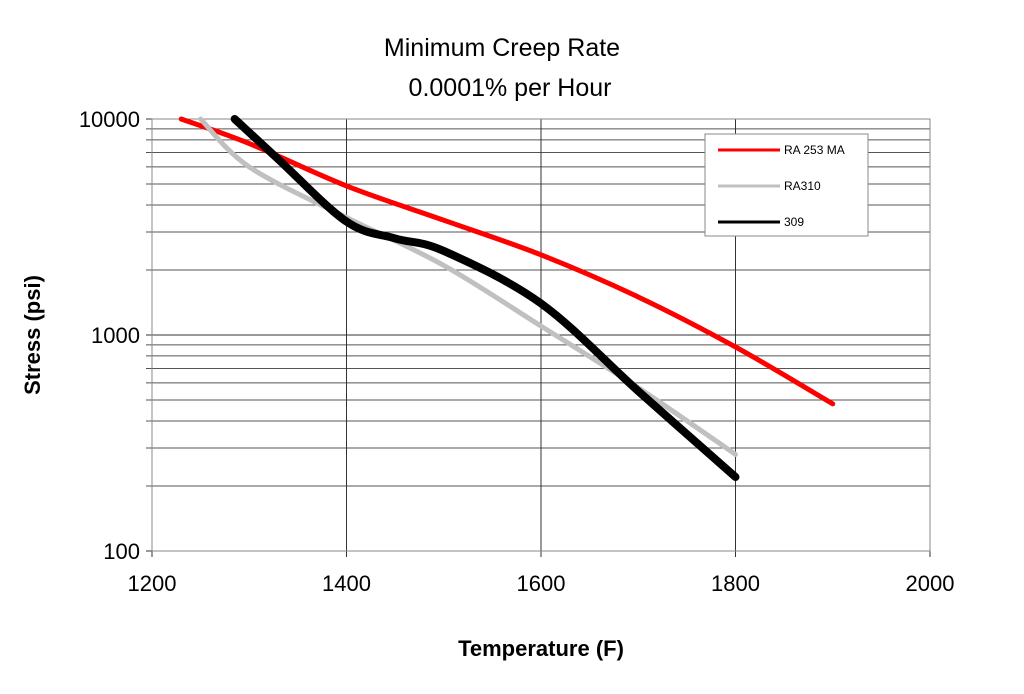 The image size is (1024, 694). What do you see at coordinates (502, 48) in the screenshot?
I see `chart-title: Minimum Creep Rate` at bounding box center [502, 48].